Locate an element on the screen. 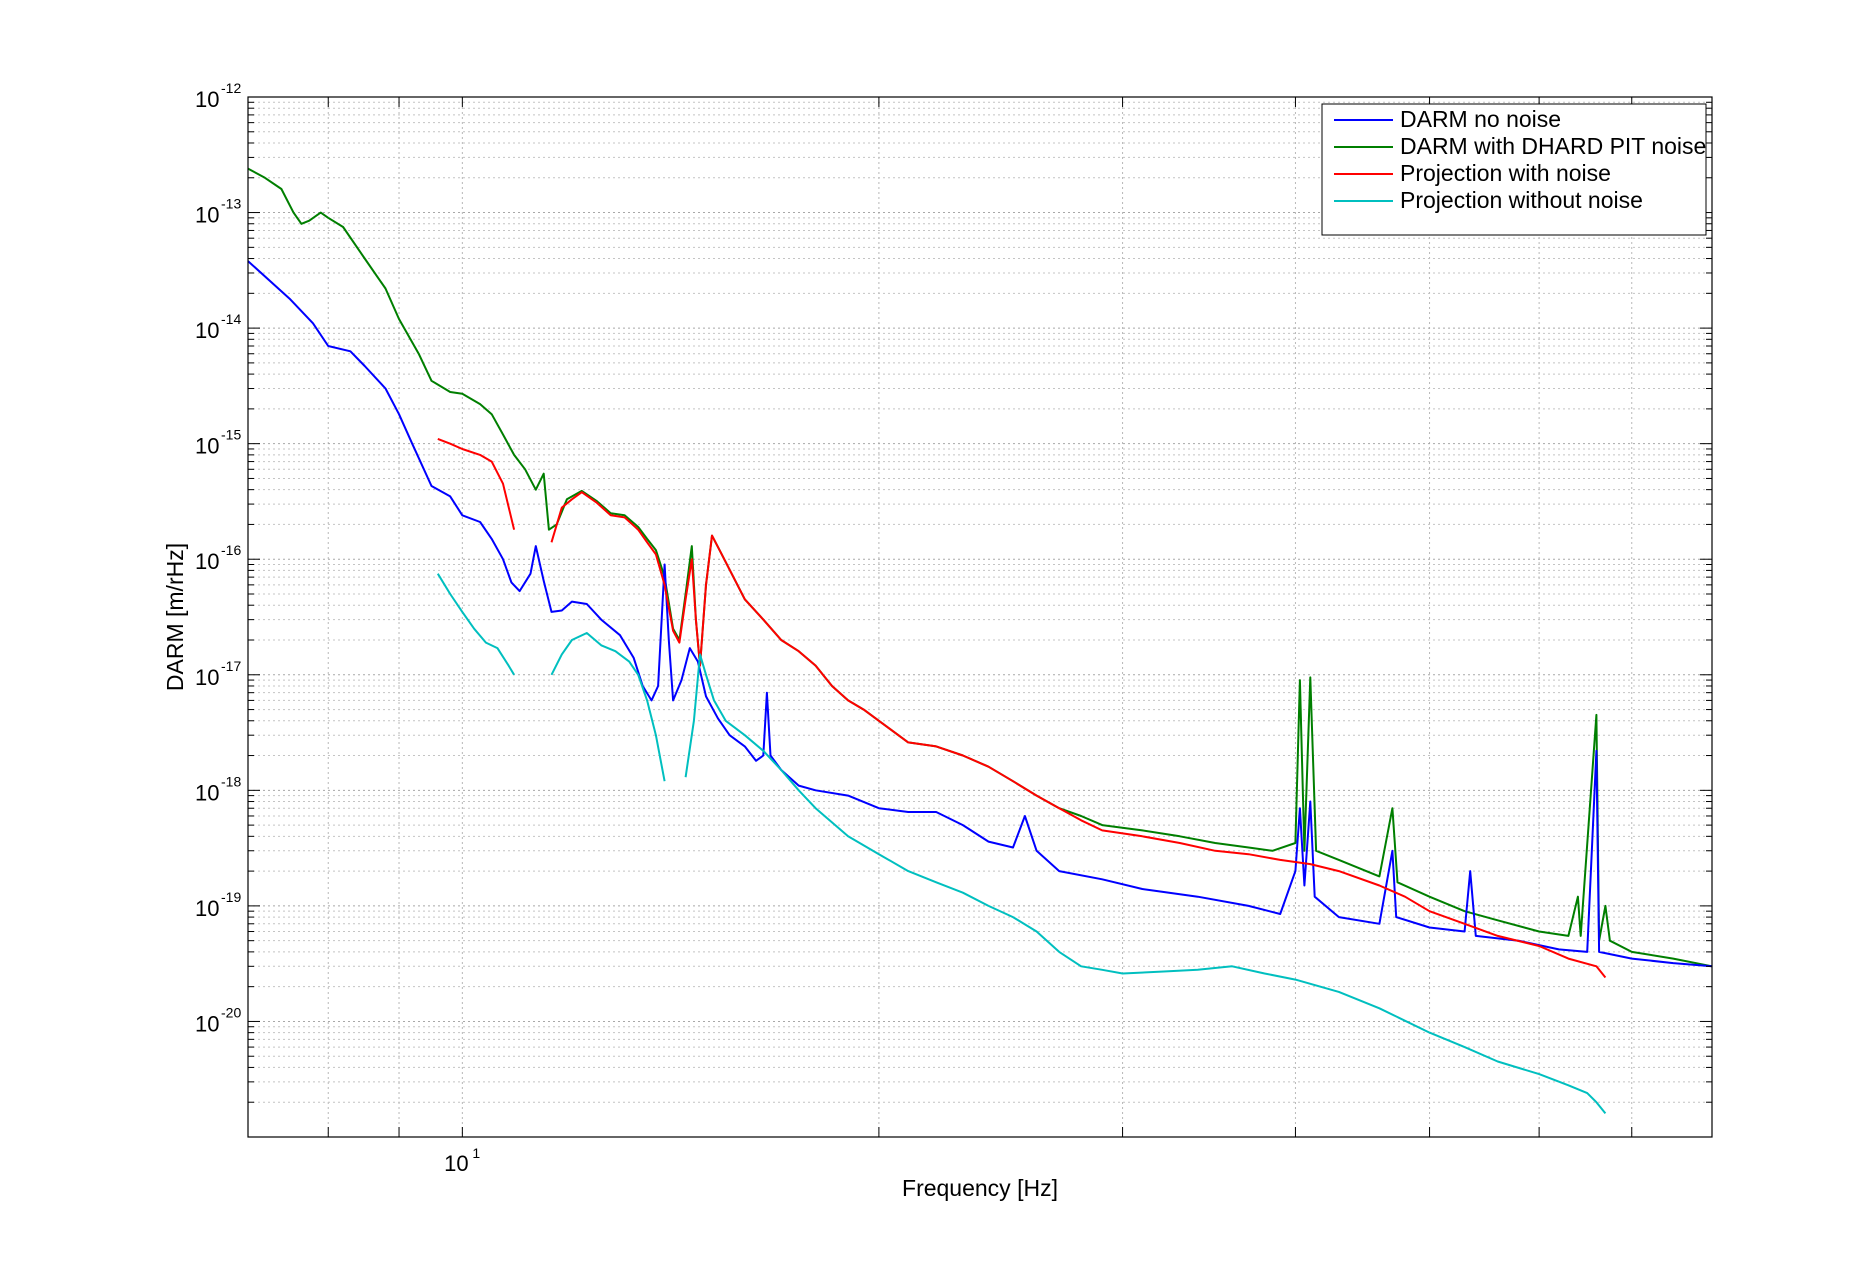 The height and width of the screenshot is (1266, 1873). y-tick-label-exponent: -15 is located at coordinates (231, 435).